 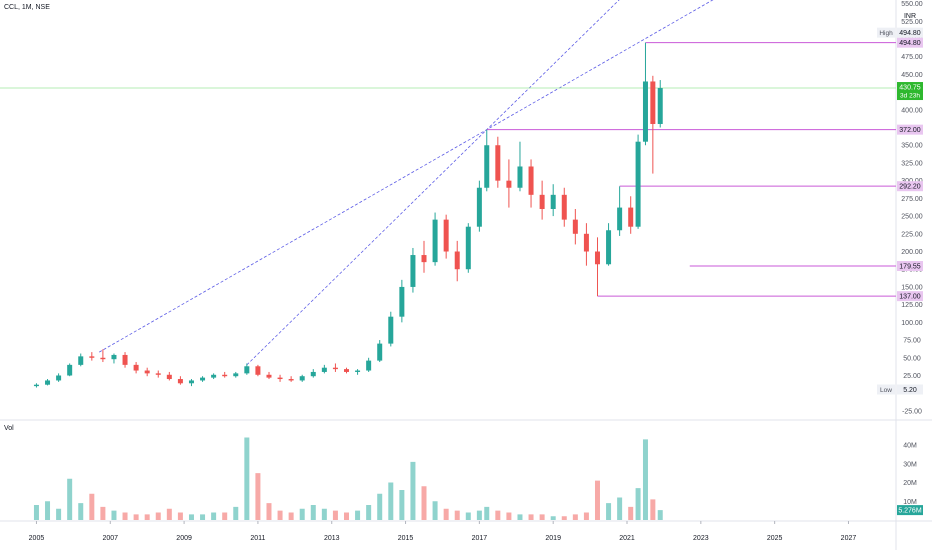 What do you see at coordinates (912, 217) in the screenshot?
I see `price-tick-label: 250.00` at bounding box center [912, 217].